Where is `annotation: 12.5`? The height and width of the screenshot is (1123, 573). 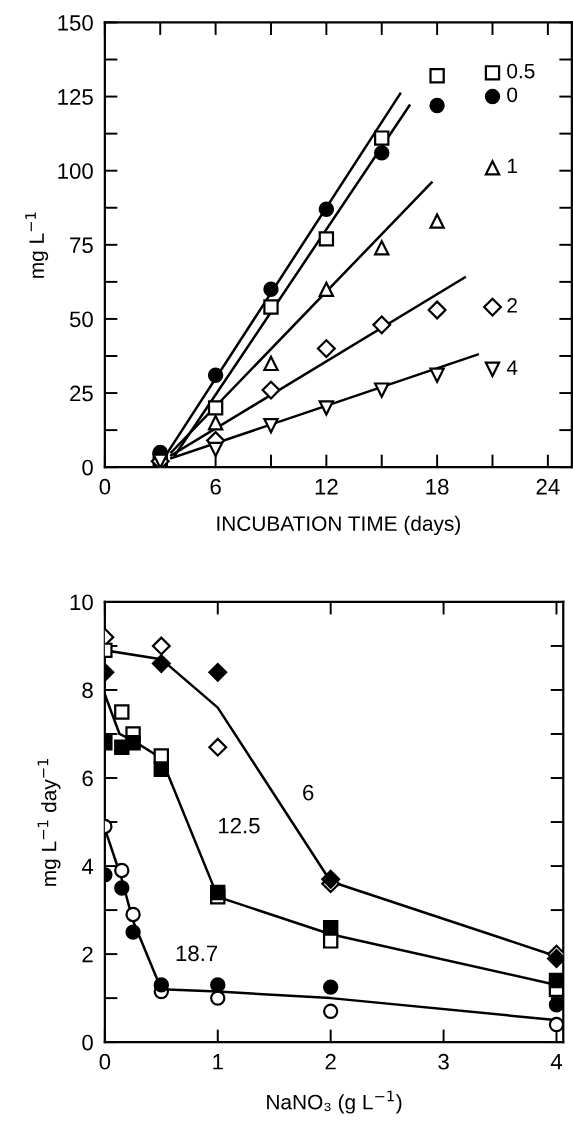
annotation: 12.5 is located at coordinates (239, 825).